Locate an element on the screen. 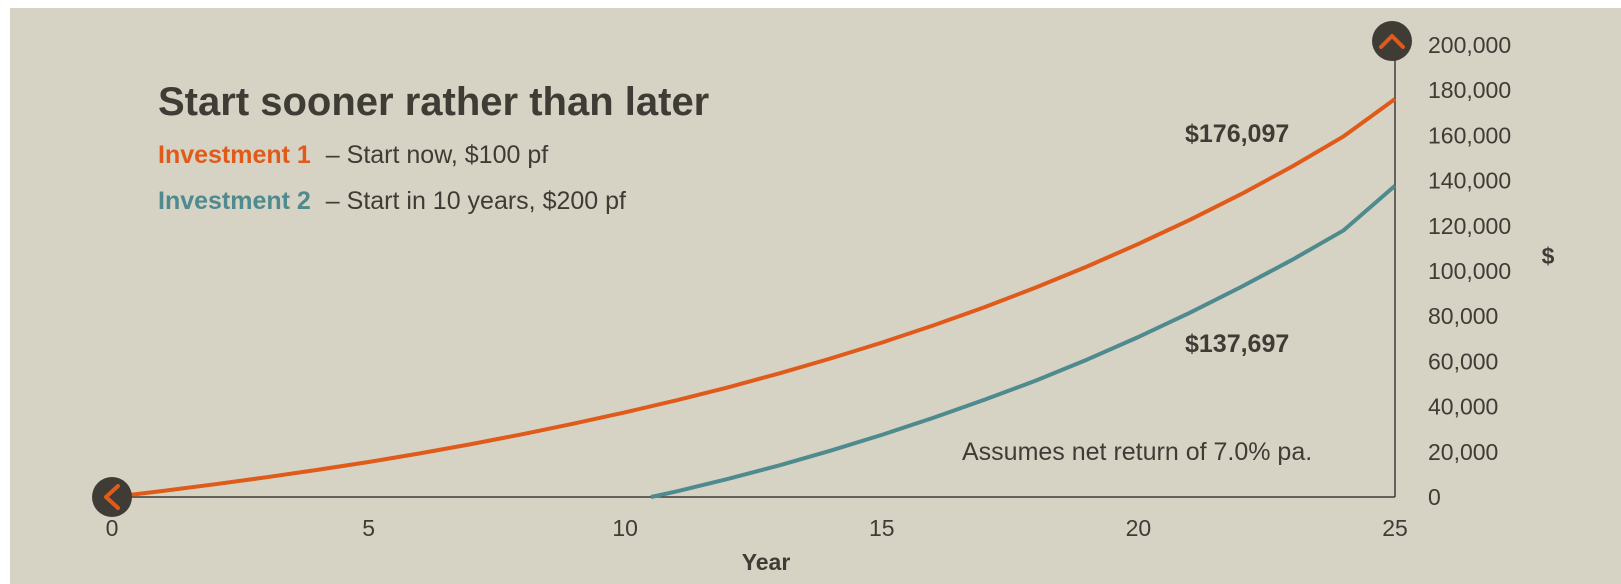  x-tick-labels: 0 5 10 15 20 25 is located at coordinates (757, 528).